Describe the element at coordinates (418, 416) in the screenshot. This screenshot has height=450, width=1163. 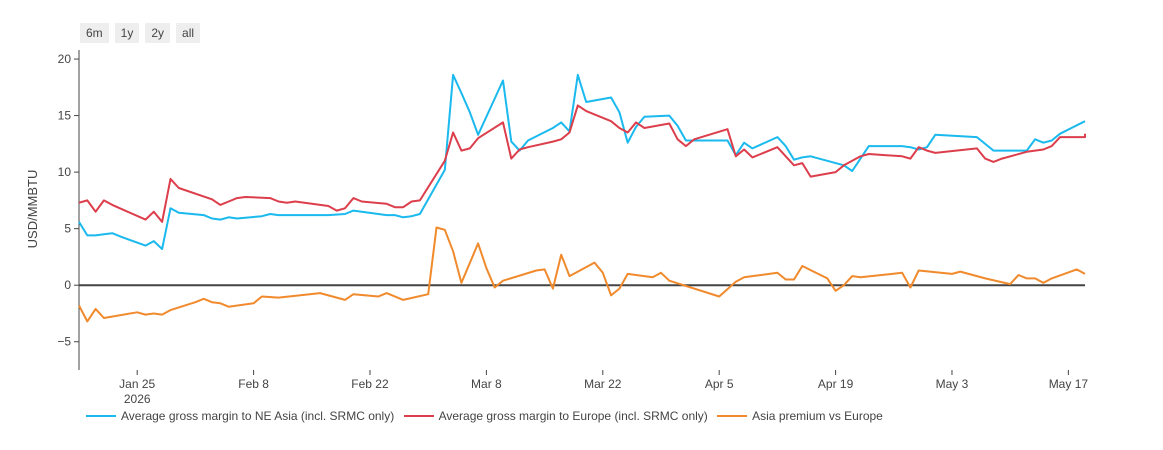
I see `legend-swatch-europe` at that location.